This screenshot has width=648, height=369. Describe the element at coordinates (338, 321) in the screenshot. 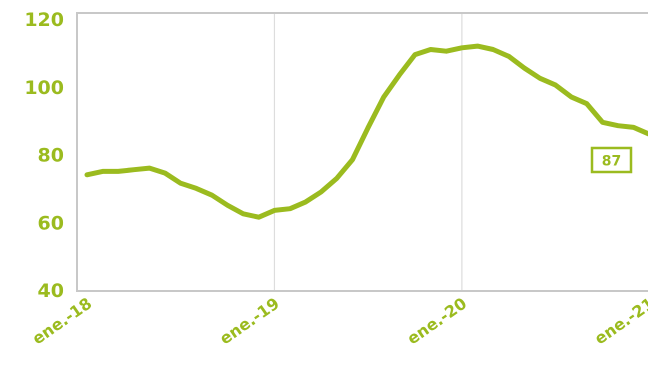

I see `x-axis-ticks: ene.-18 ene.-19 ene.-20 ene.-21` at that location.